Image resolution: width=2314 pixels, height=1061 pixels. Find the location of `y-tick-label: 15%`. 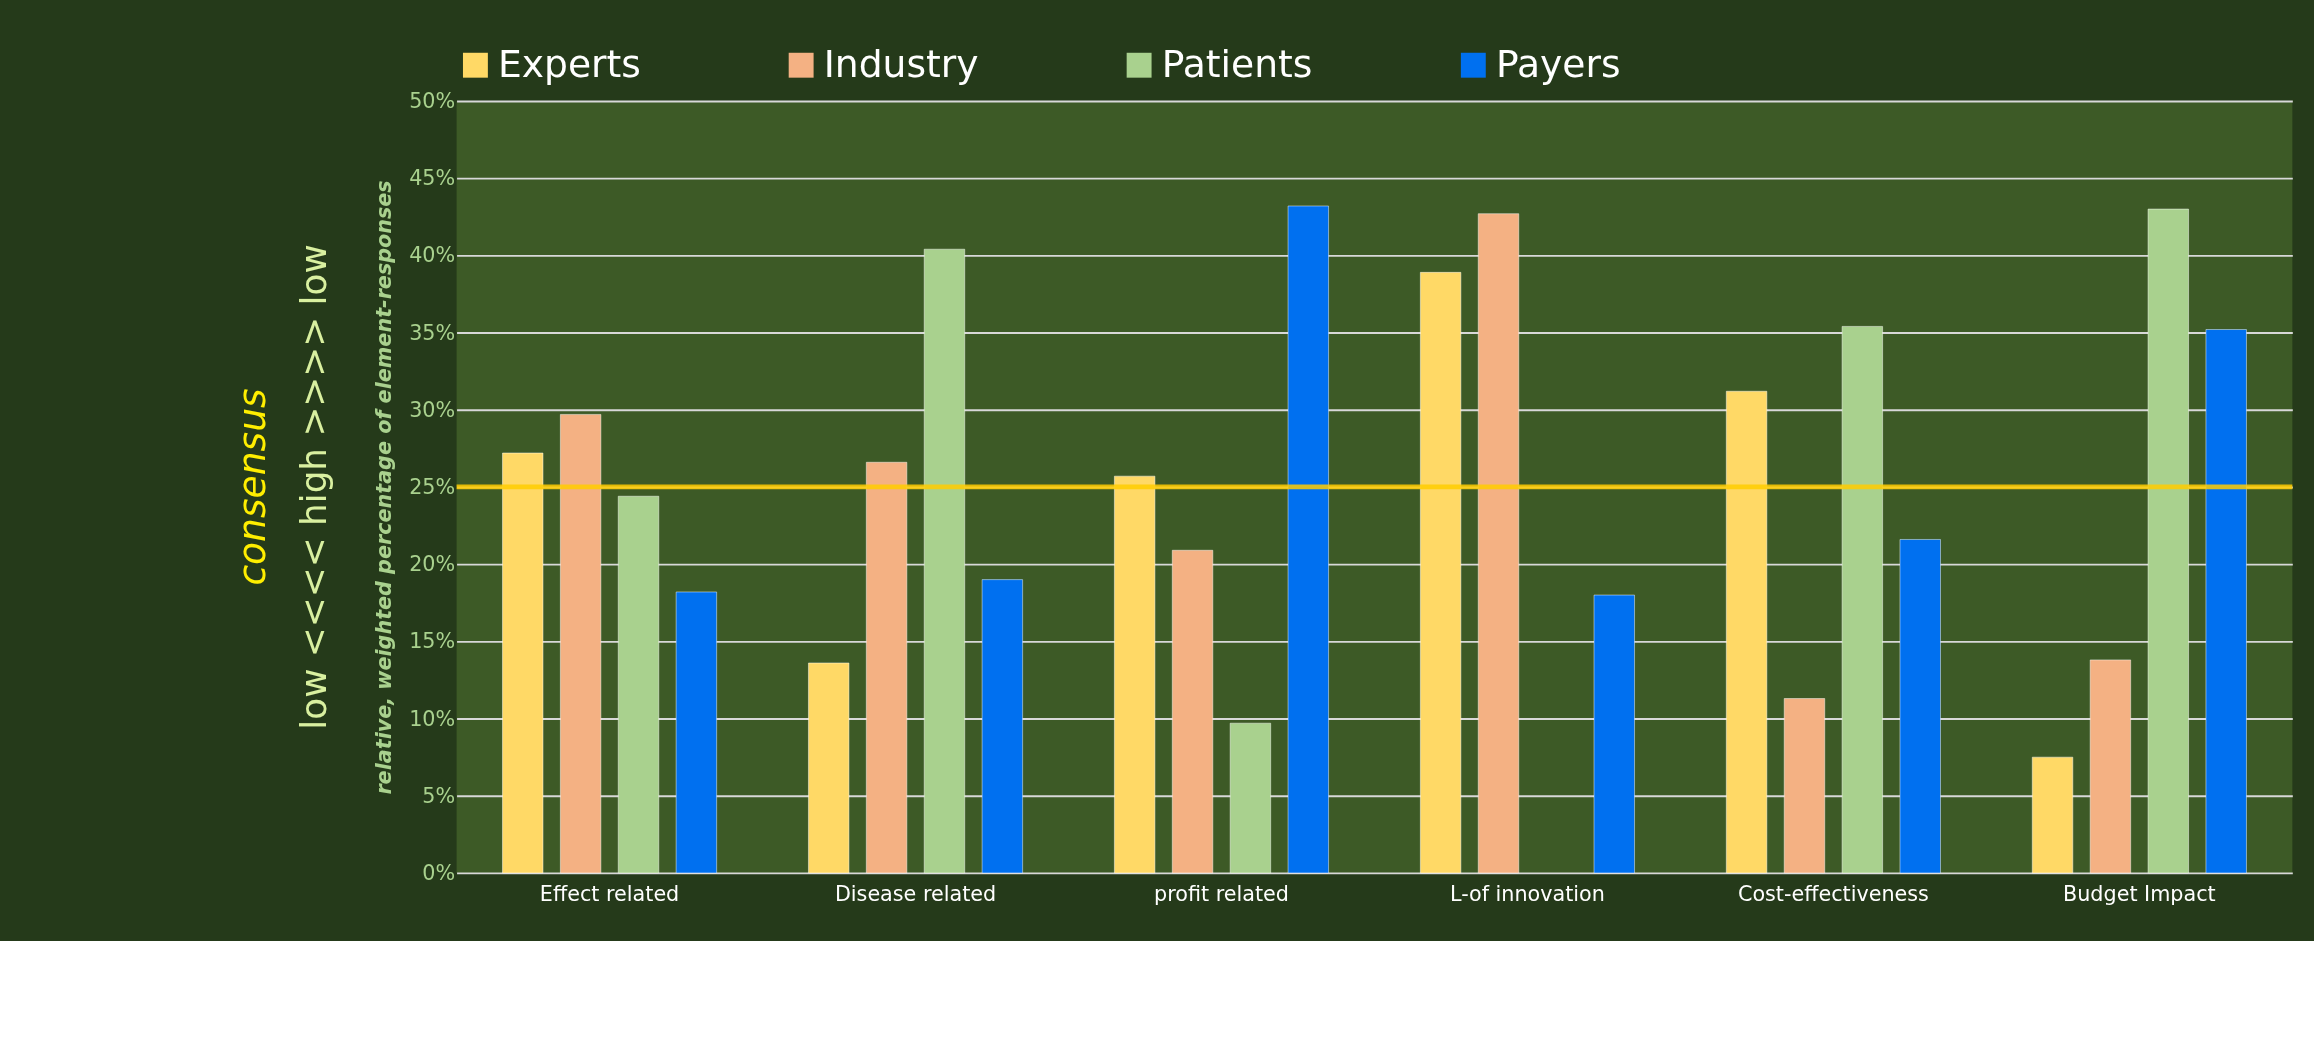

y-tick-label: 15% is located at coordinates (432, 641).